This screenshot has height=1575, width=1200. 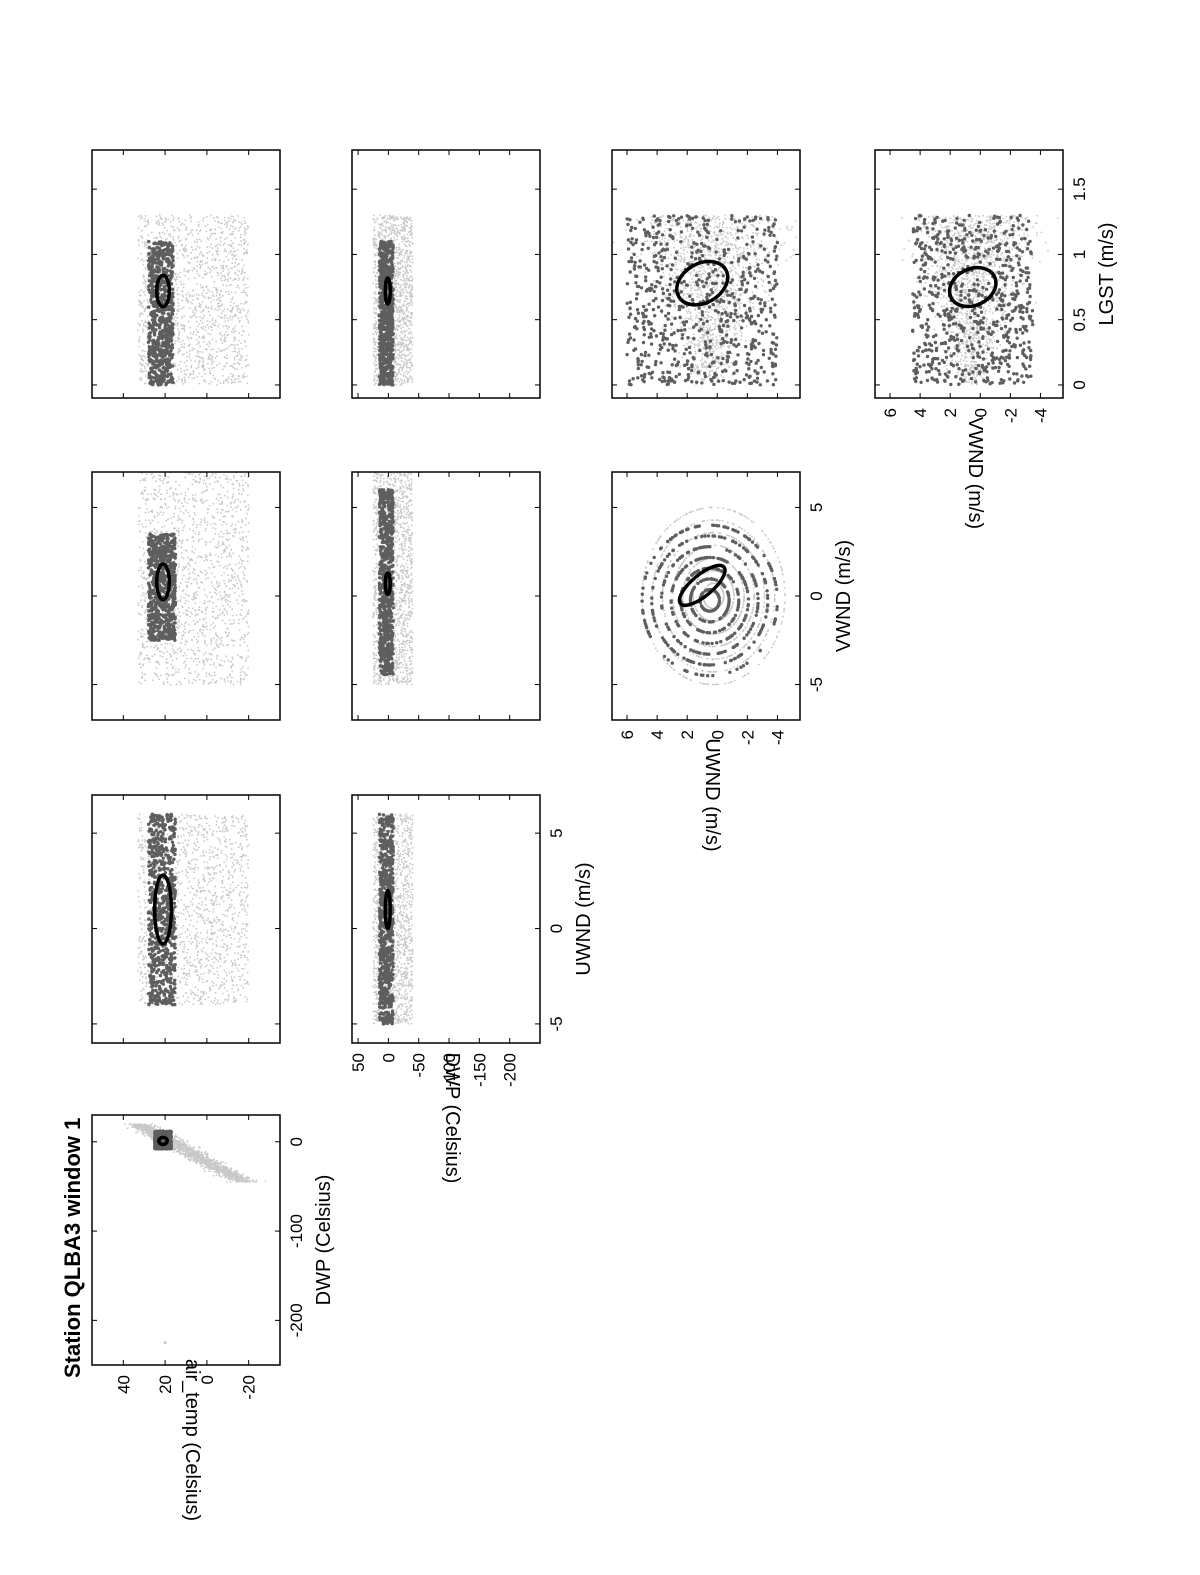 What do you see at coordinates (358, 1062) in the screenshot?
I see `y-tick-label: 50` at bounding box center [358, 1062].